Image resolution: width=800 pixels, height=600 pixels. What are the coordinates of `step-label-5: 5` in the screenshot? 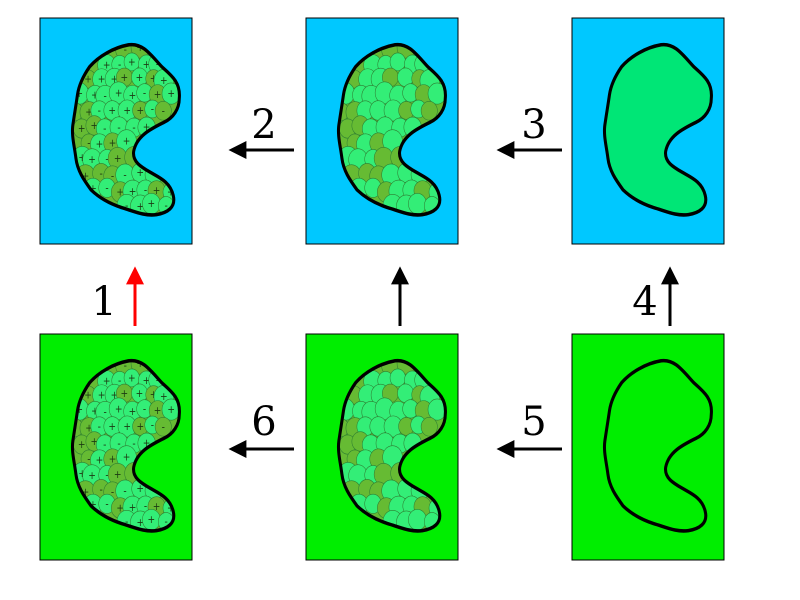 It's located at (534, 422).